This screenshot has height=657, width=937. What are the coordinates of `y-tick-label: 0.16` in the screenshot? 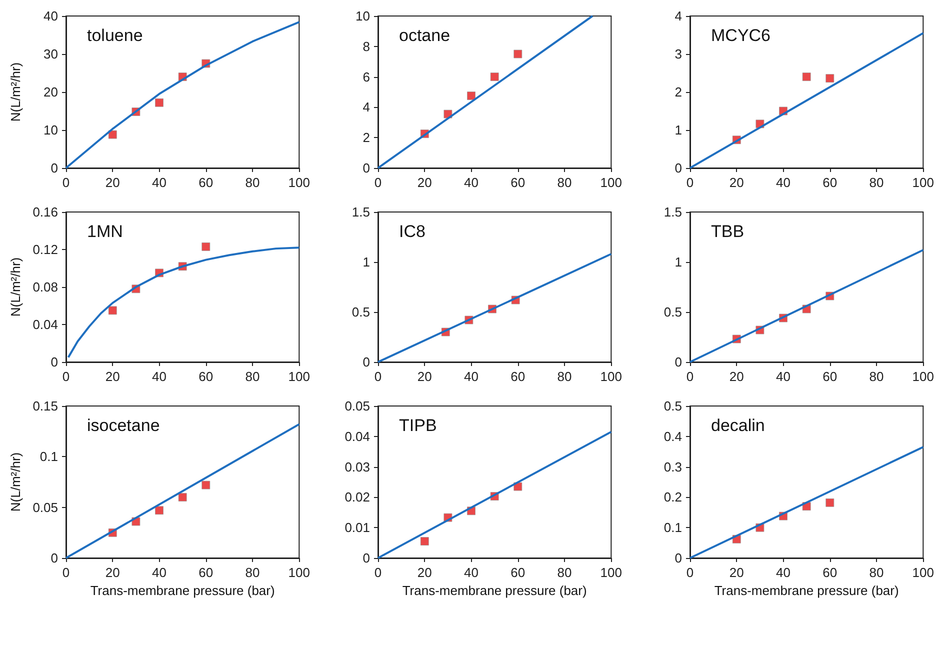 It's located at (45, 212).